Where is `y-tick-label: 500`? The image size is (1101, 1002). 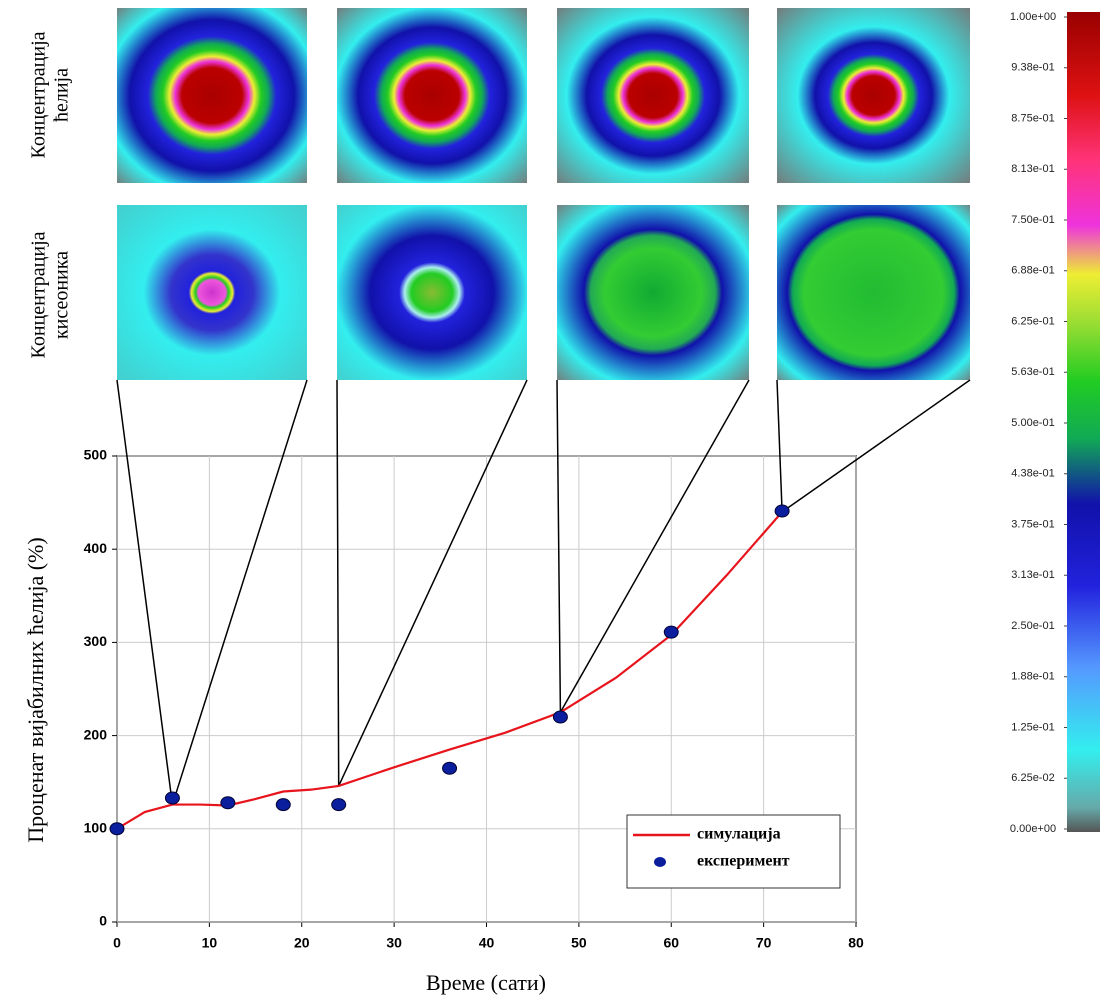
y-tick-label: 500 is located at coordinates (96, 455).